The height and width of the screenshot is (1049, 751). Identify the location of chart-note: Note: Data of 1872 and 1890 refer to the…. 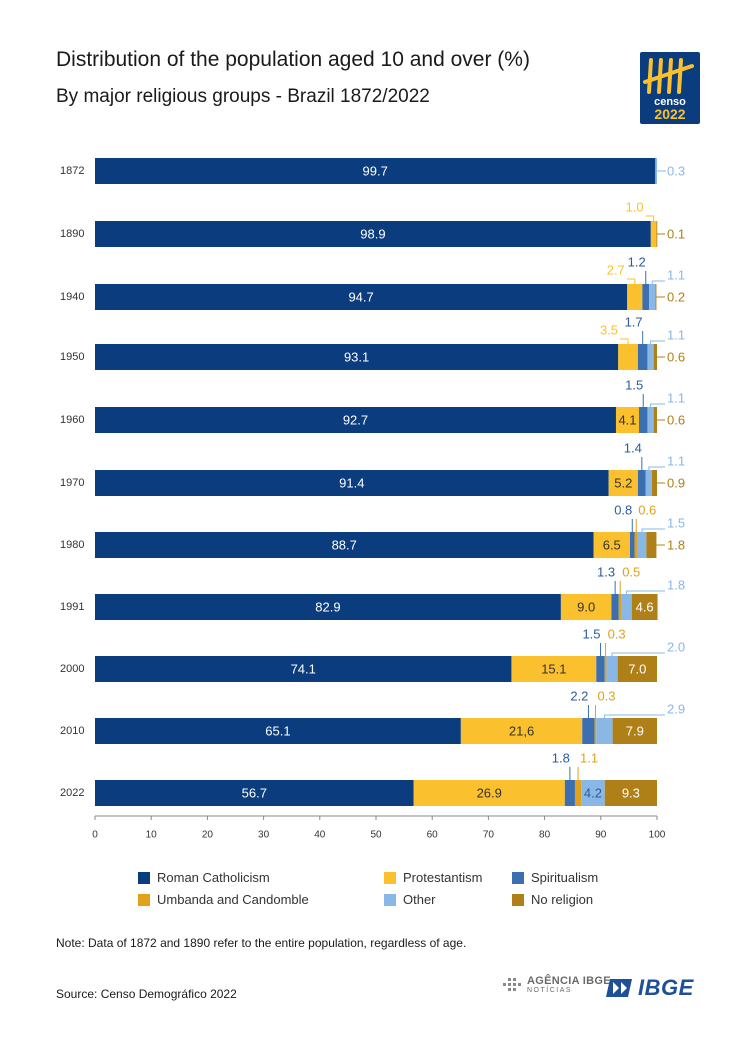
(261, 943).